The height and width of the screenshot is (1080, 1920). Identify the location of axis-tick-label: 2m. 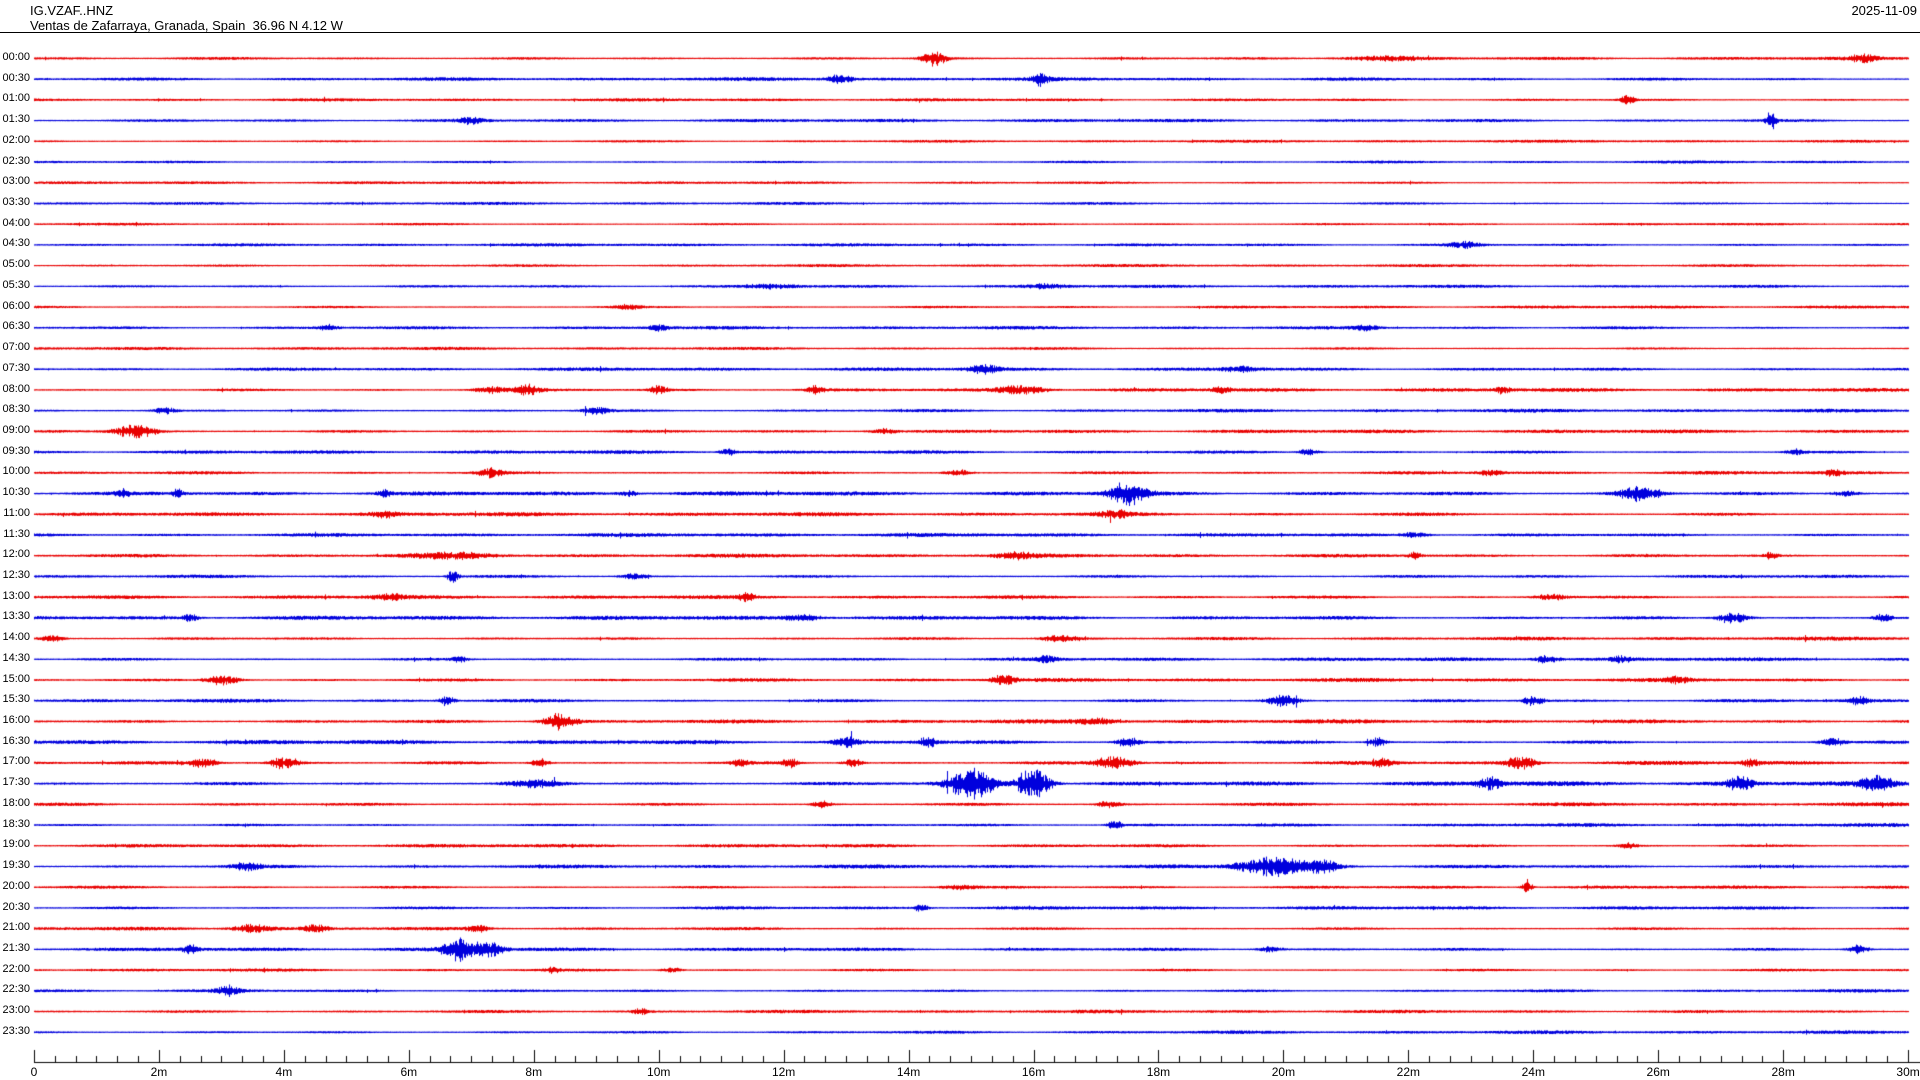
(159, 1072).